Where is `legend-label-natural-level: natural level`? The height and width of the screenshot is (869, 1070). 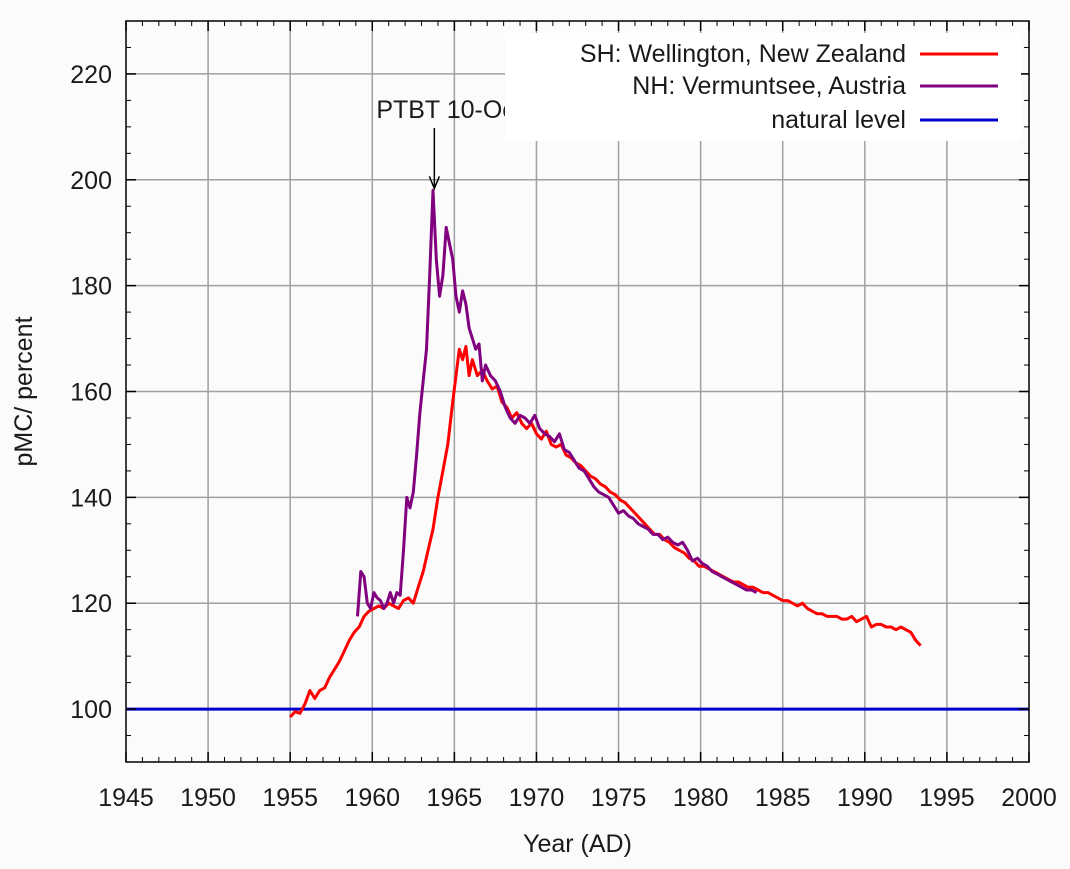 legend-label-natural-level: natural level is located at coordinates (838, 120).